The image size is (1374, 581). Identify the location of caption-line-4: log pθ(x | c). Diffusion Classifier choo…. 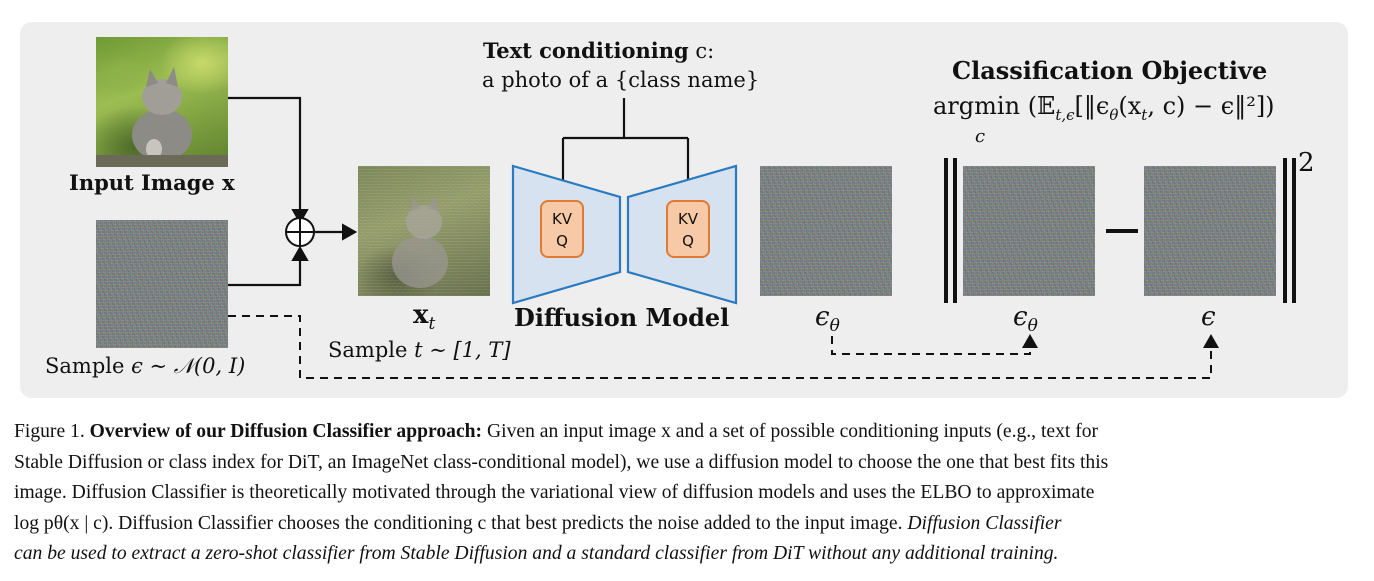
(538, 523).